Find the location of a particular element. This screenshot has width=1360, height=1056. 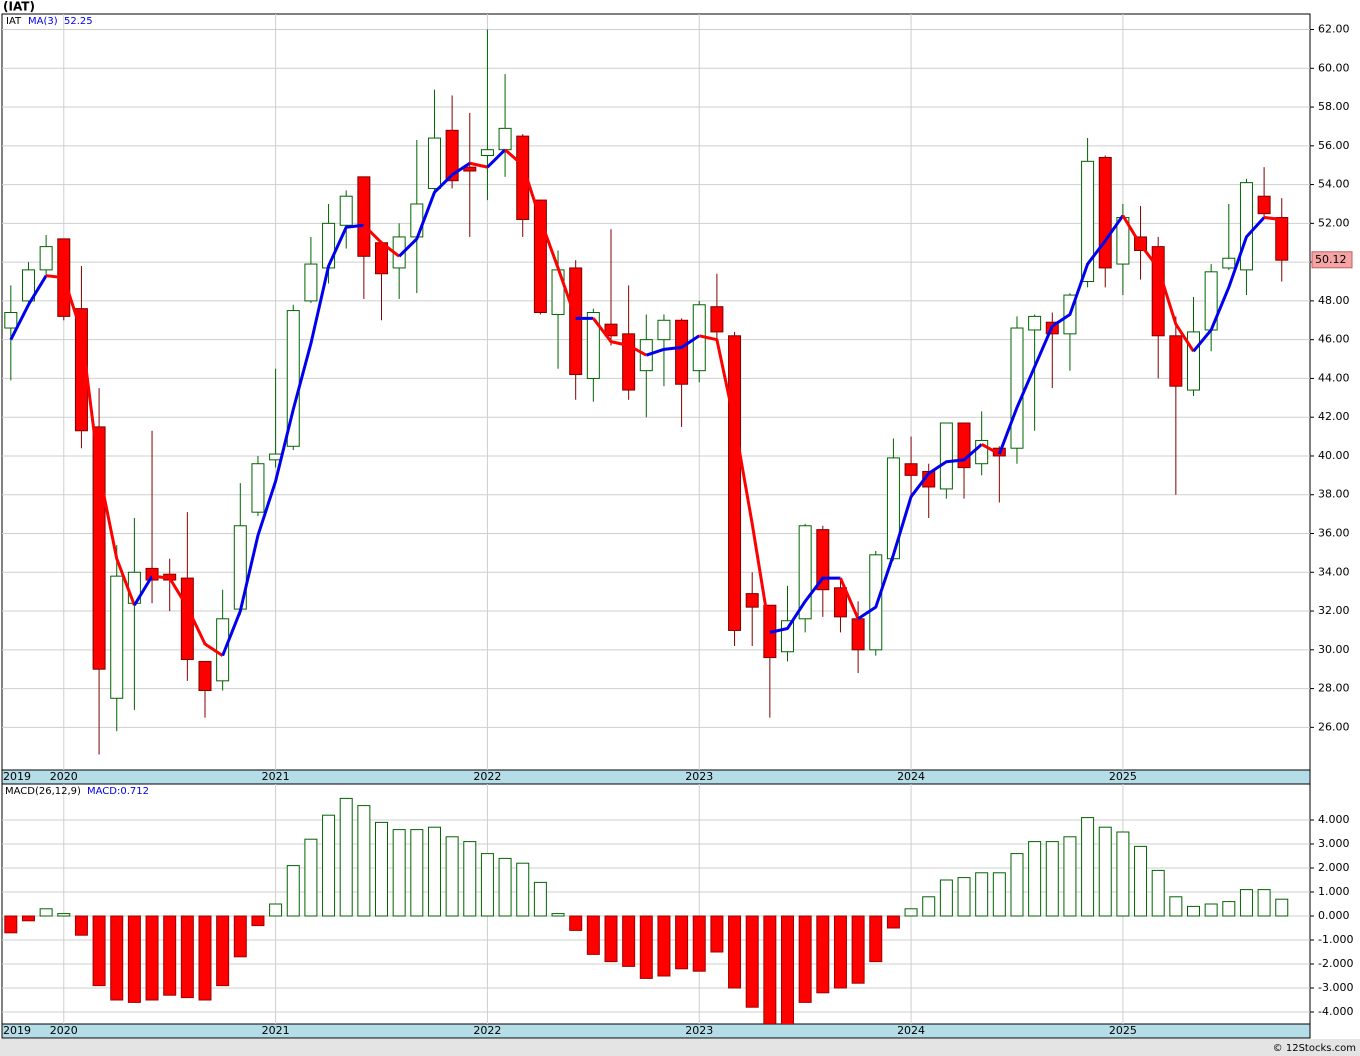

footer-bar is located at coordinates (680, 1047).